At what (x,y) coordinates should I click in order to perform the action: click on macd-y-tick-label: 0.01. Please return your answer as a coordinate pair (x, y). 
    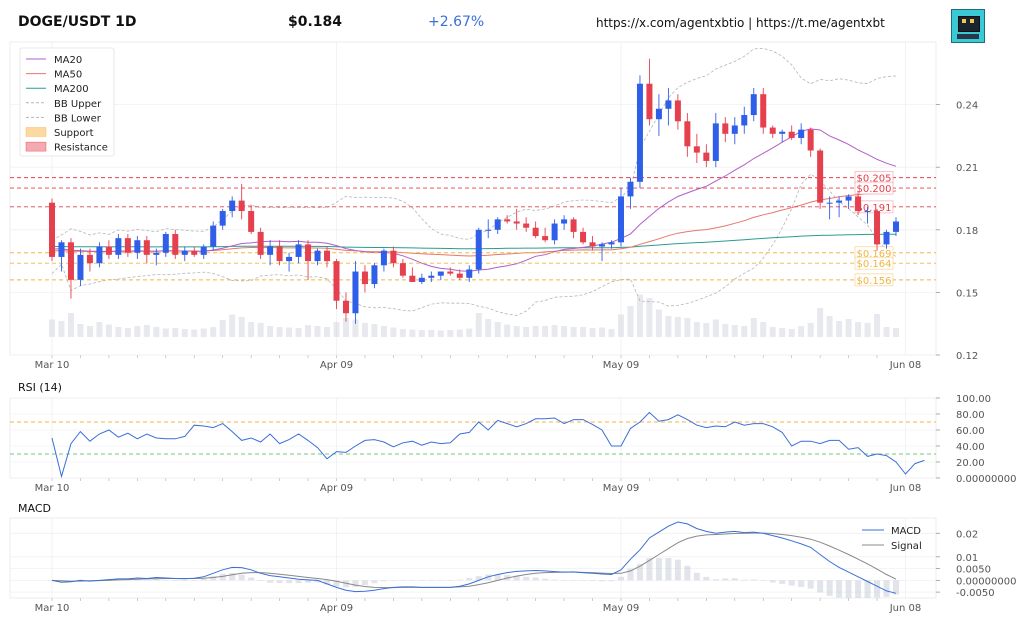
    Looking at the image, I should click on (967, 558).